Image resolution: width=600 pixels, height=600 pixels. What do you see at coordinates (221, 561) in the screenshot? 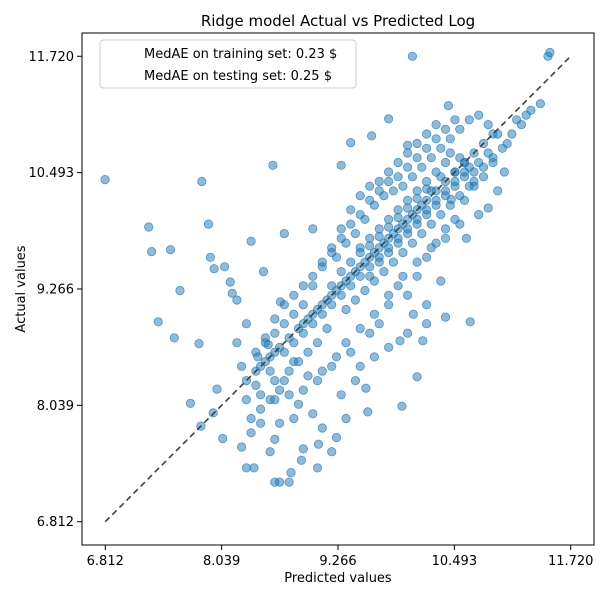
I see `x-tick-label: 8.039` at bounding box center [221, 561].